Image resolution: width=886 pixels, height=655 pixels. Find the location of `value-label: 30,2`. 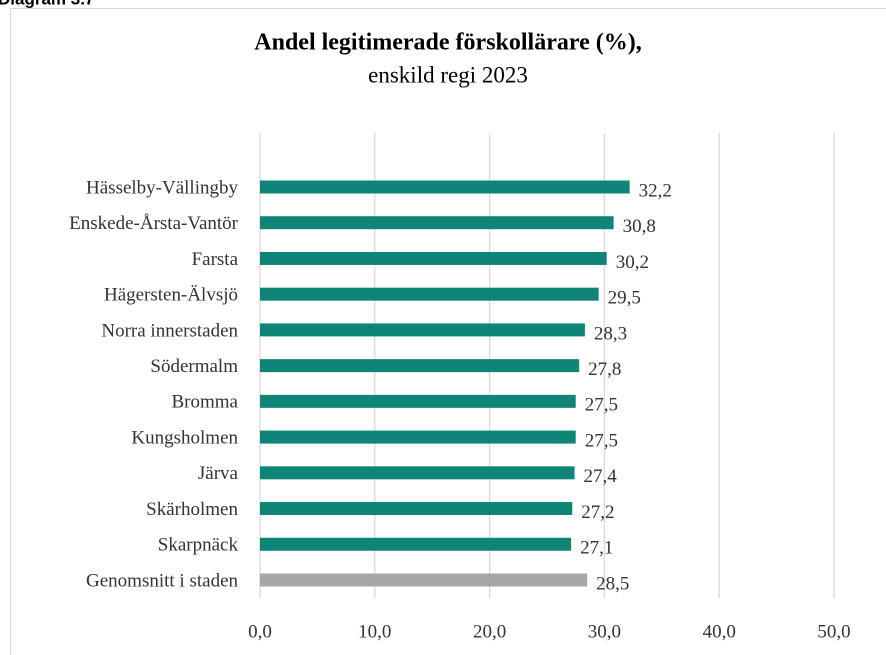

value-label: 30,2 is located at coordinates (632, 262).